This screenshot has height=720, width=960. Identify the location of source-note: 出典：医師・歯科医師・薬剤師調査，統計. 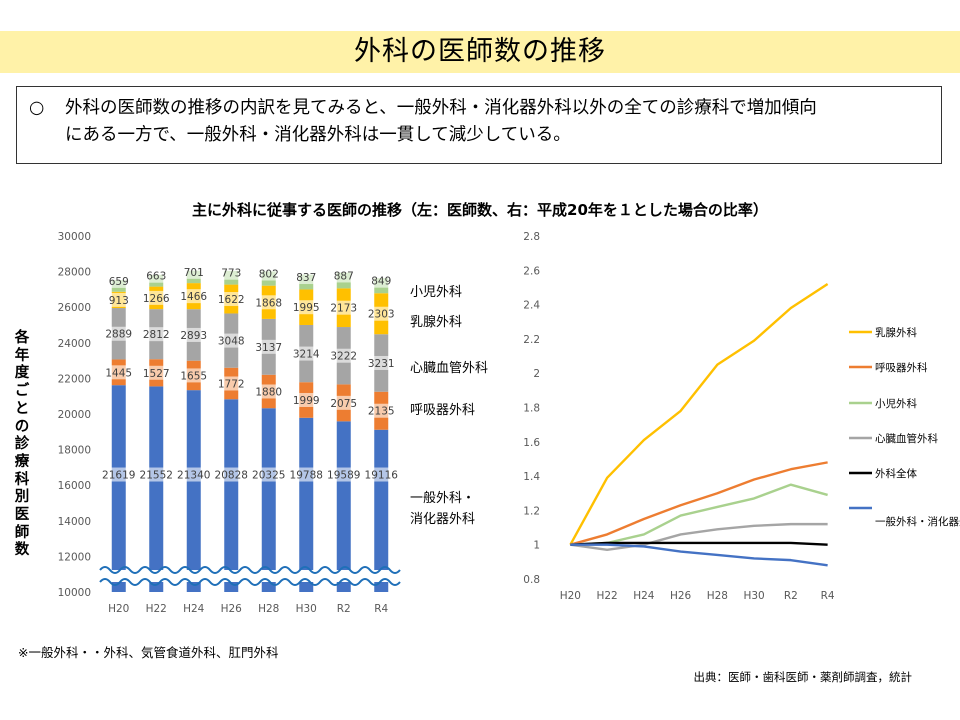
(803, 677).